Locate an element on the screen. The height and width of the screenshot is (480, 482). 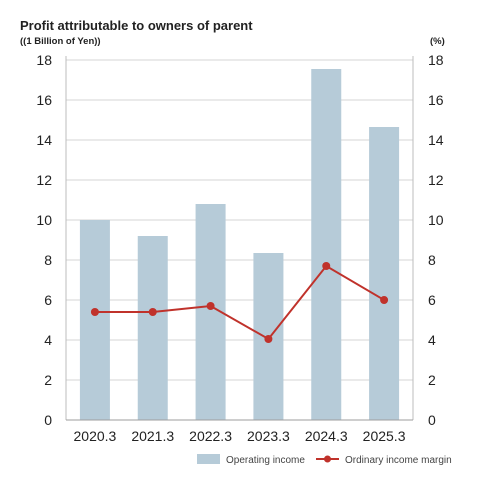
x-tick-label: 2025.3 is located at coordinates (384, 436).